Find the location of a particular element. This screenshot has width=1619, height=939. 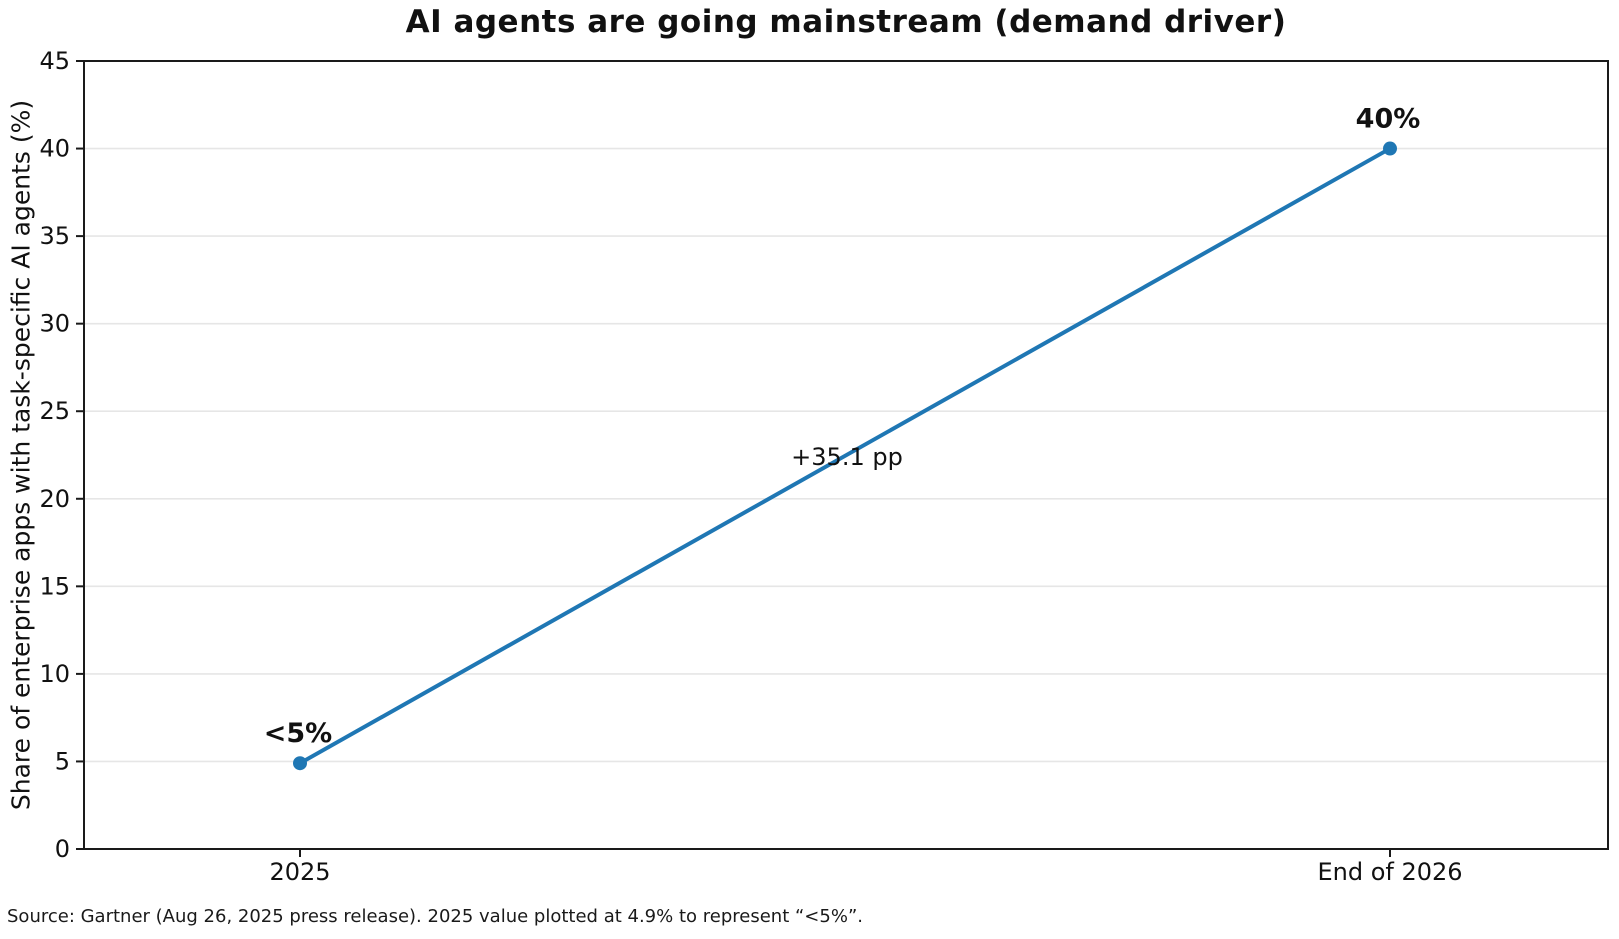

delta-annotation: +35.1 pp is located at coordinates (847, 457).